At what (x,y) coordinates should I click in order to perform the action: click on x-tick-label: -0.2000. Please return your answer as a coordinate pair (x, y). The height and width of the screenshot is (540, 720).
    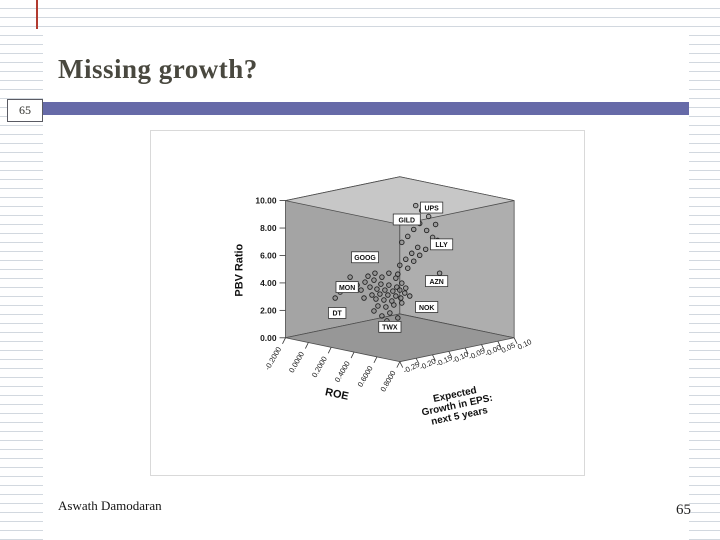
    Looking at the image, I should click on (273, 358).